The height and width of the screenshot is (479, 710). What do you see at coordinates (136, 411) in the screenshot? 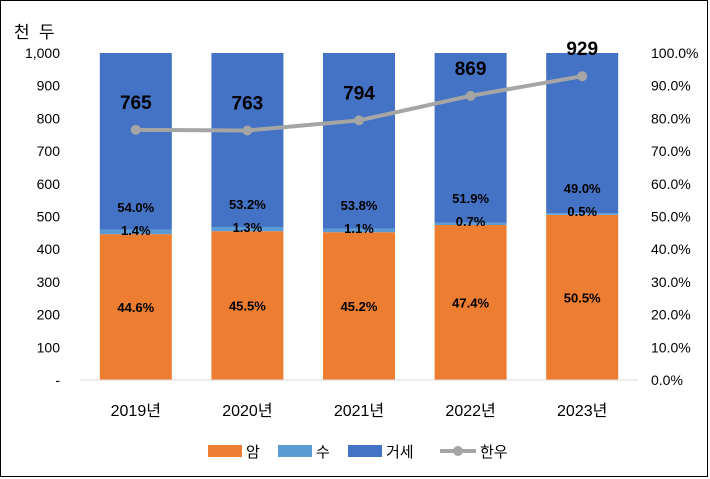
I see `x-tick-label: 2019년` at bounding box center [136, 411].